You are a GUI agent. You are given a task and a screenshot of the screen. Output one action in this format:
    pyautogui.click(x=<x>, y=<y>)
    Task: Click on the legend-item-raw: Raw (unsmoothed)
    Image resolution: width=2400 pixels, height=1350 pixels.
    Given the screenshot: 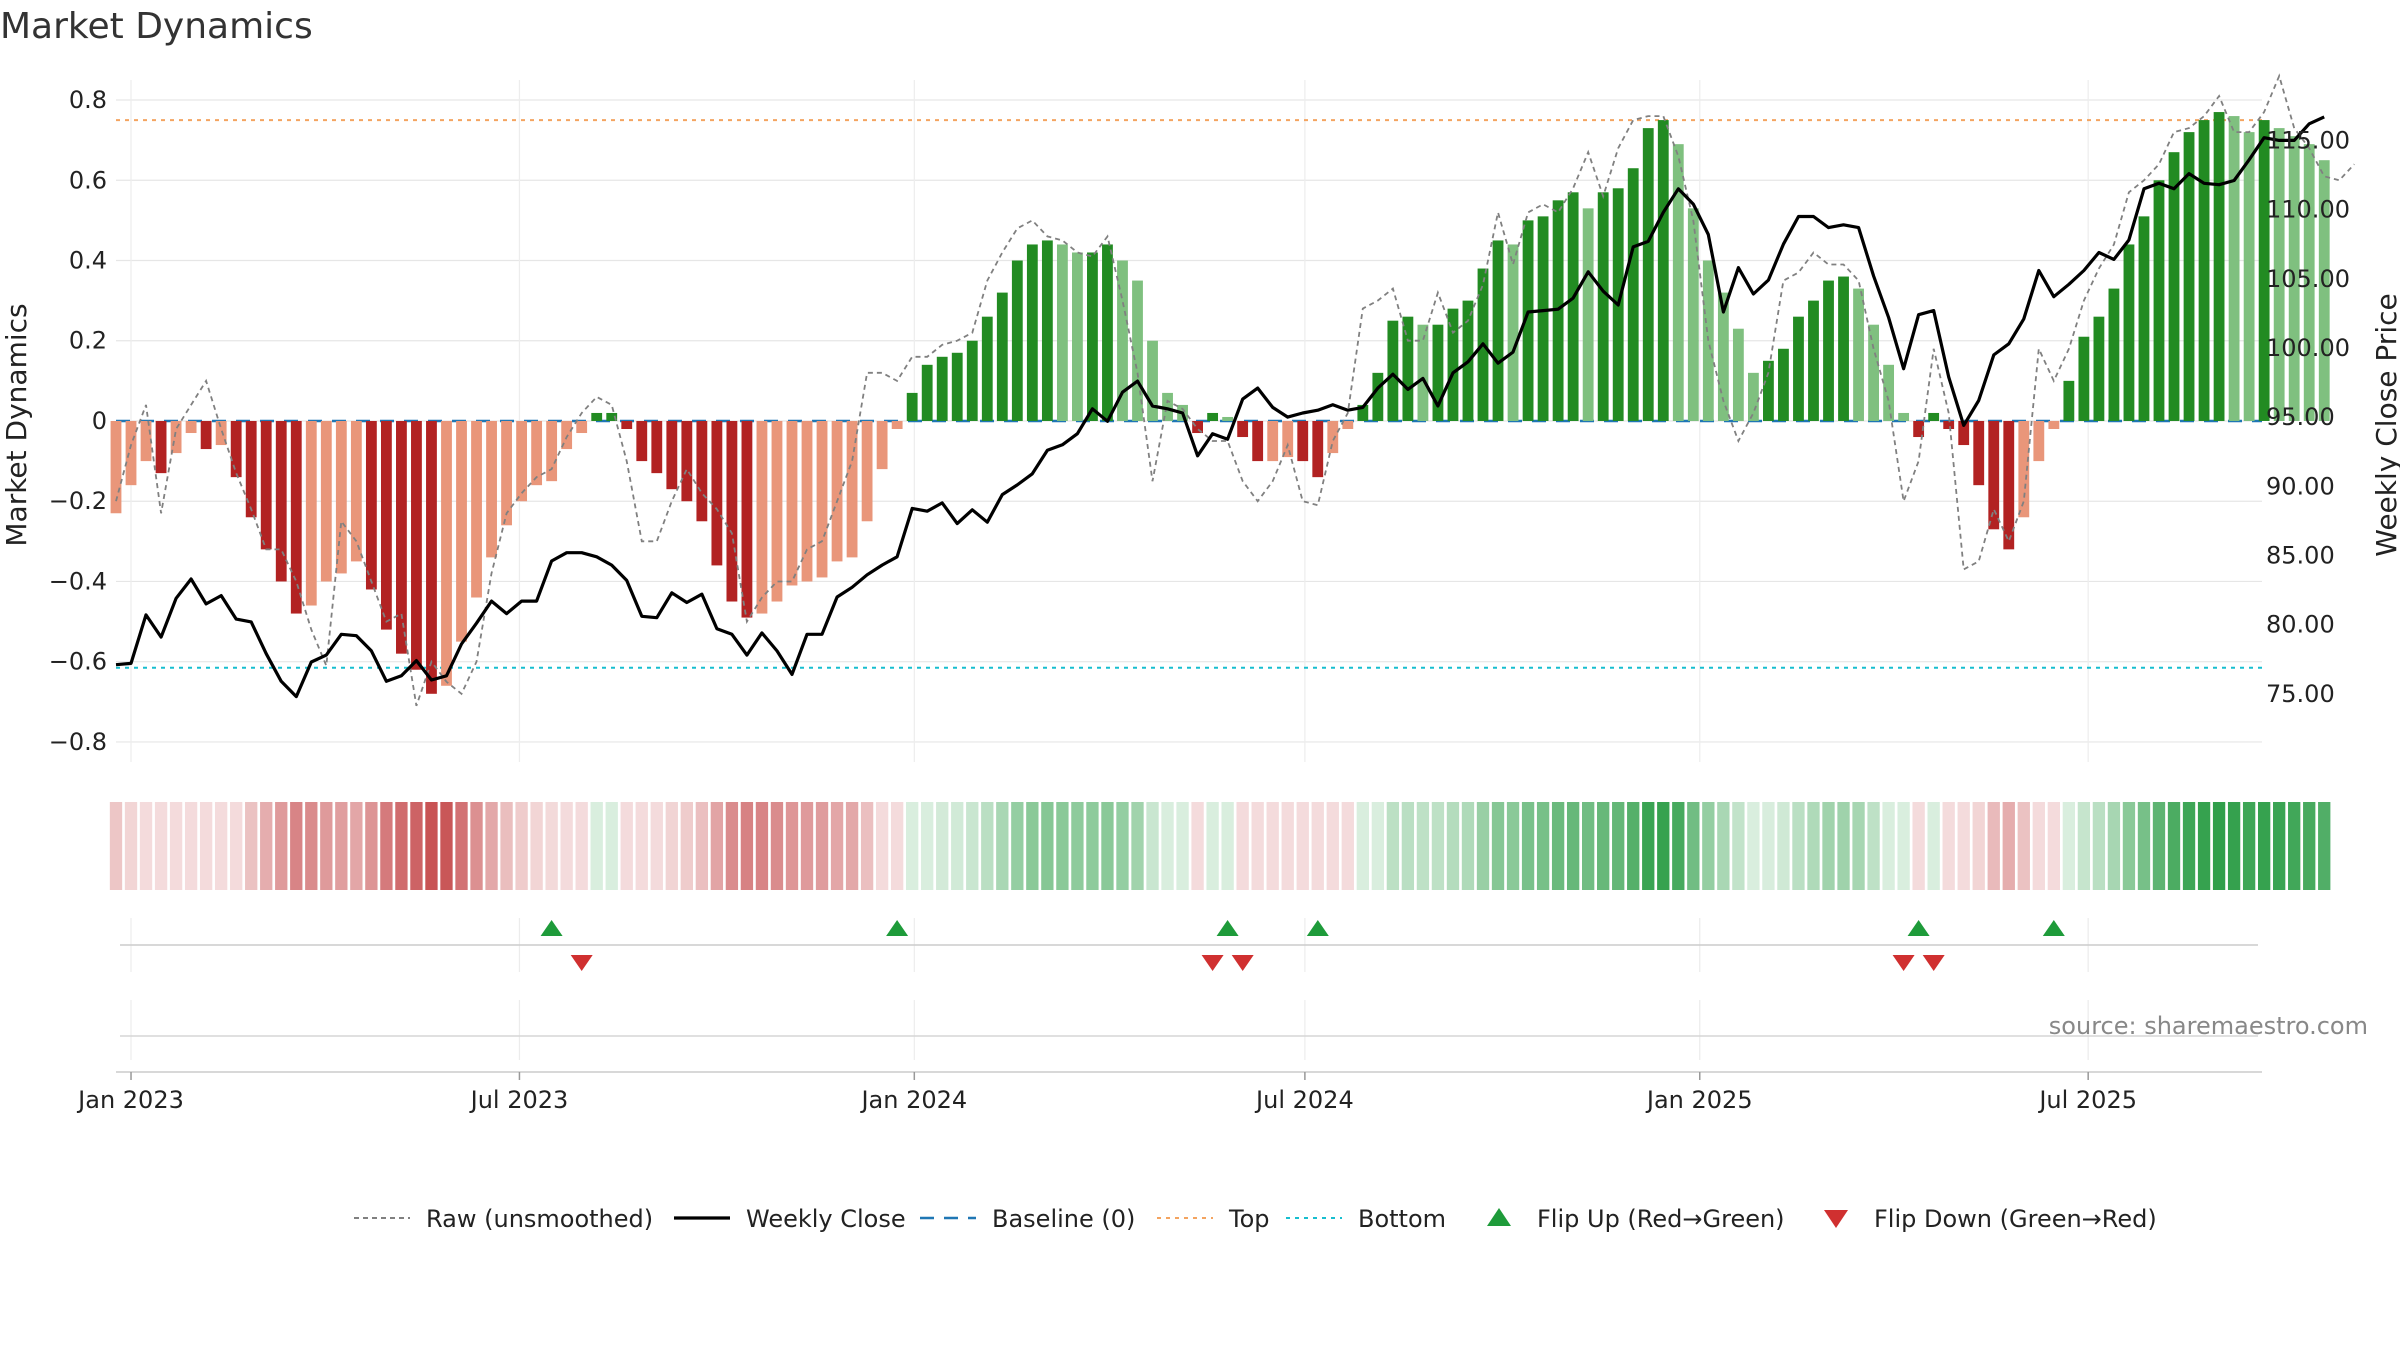 What is the action you would take?
    pyautogui.click(x=503, y=1219)
    